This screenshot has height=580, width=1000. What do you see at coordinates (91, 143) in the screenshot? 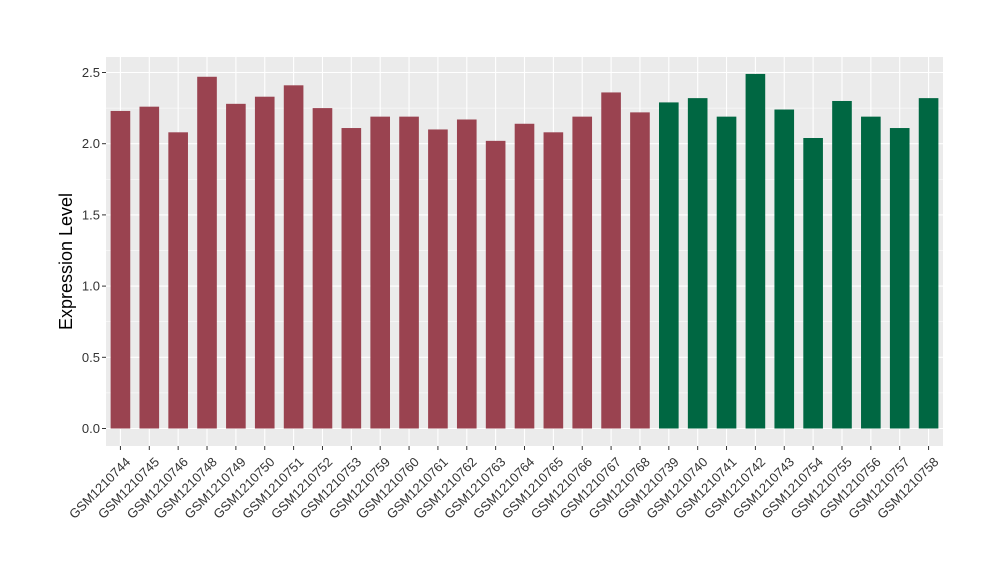
I see `y-tick-label: 2.0` at bounding box center [91, 143].